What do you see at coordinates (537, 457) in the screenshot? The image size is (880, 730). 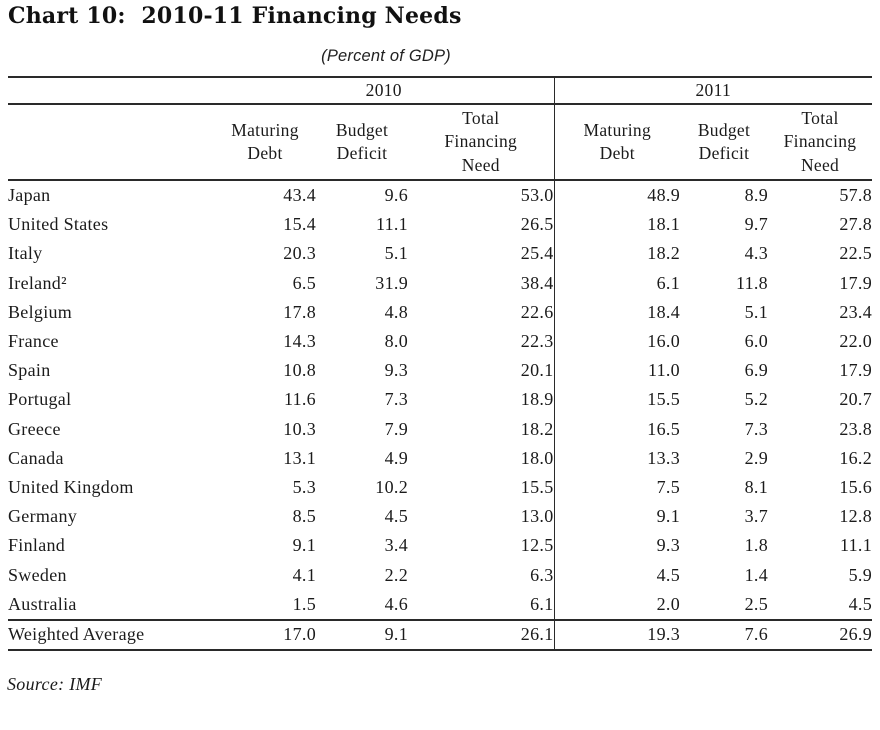 I see `value-cell: 18.0` at bounding box center [537, 457].